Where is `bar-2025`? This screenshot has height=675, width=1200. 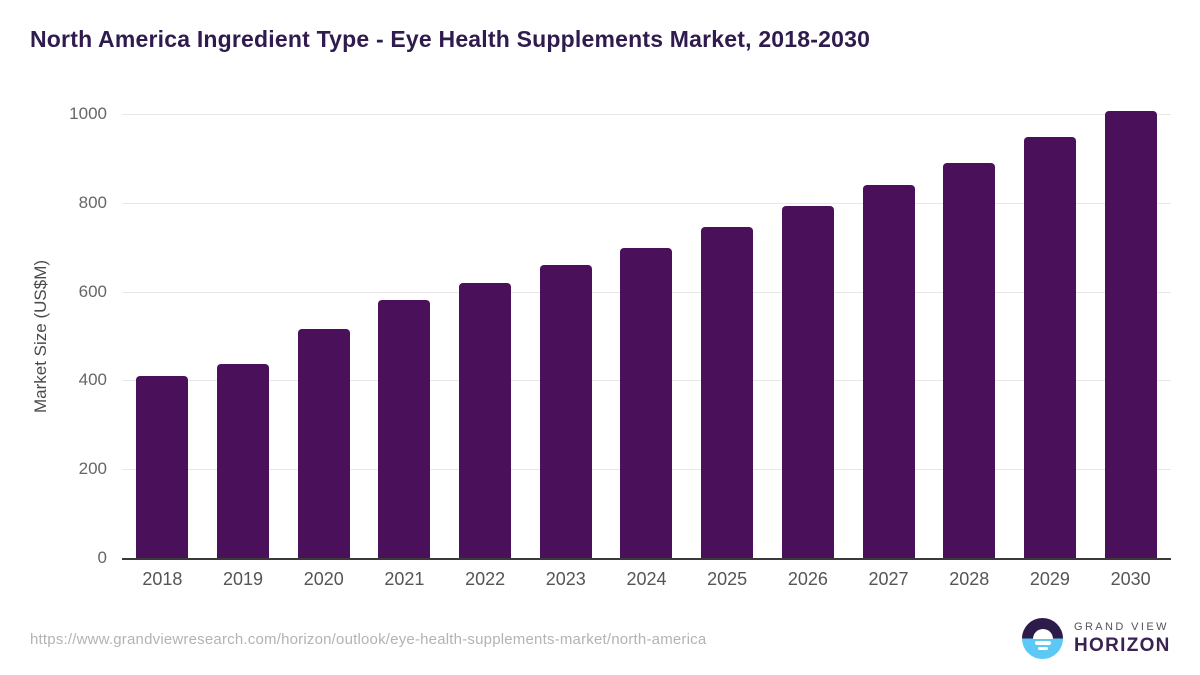
bar-2025 is located at coordinates (727, 392).